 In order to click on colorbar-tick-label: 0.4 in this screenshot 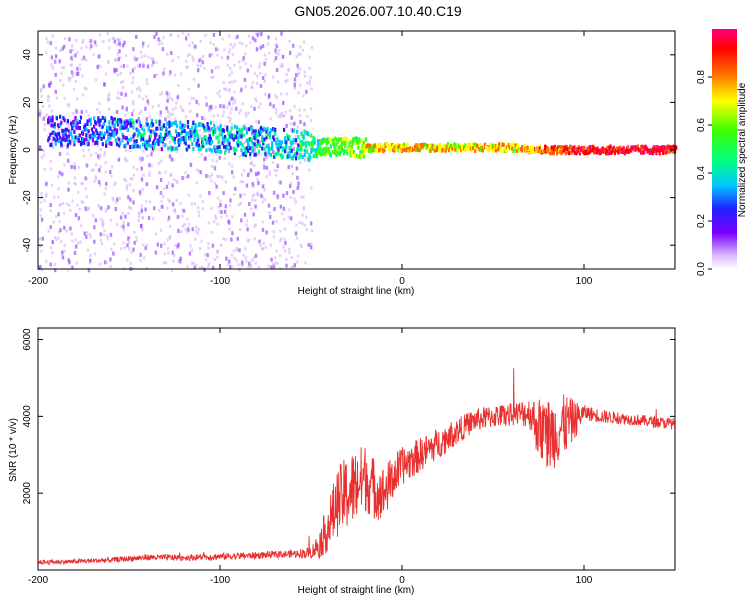, I will do `click(701, 173)`.